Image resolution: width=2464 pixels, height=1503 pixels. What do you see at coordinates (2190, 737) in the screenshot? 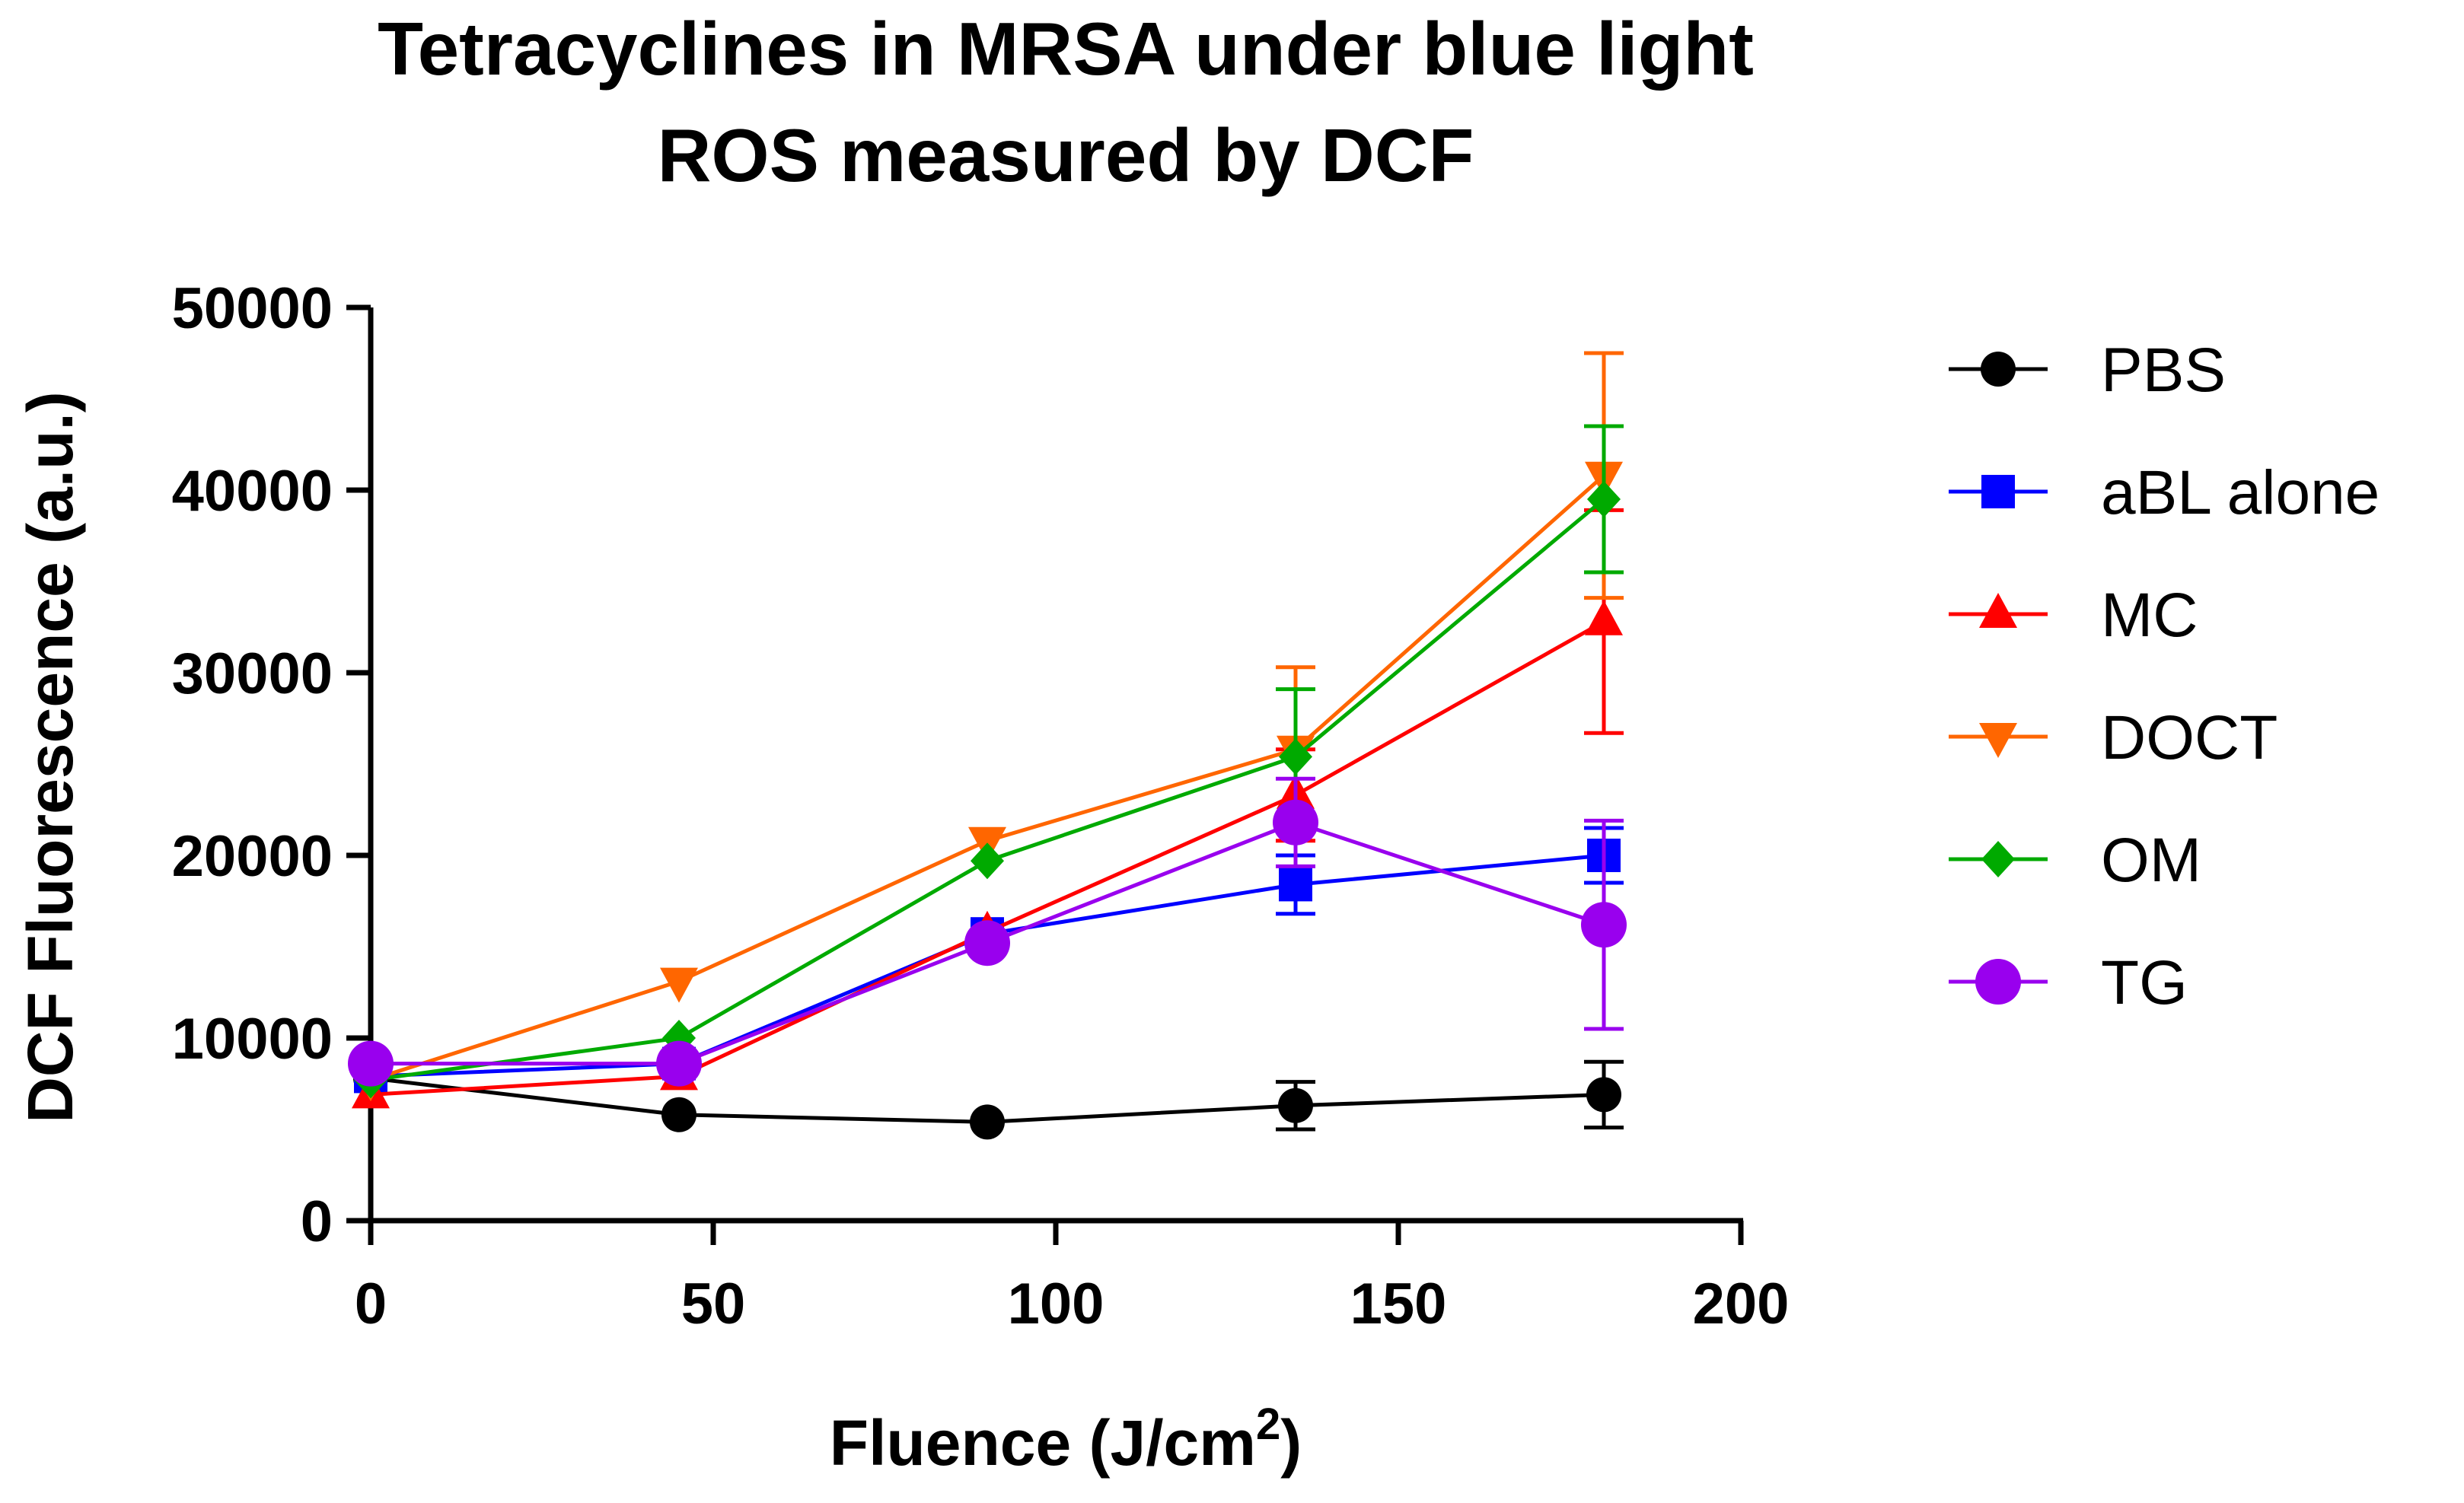
I see `legend-label: DOCT` at bounding box center [2190, 737].